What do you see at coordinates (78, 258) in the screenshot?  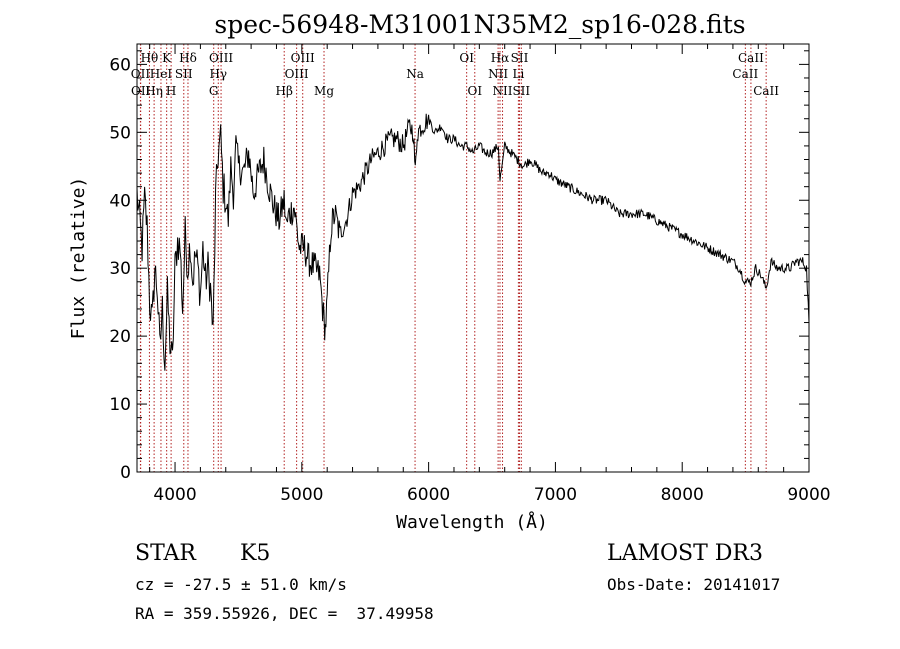 I see `y-axis-label: Flux (relative)` at bounding box center [78, 258].